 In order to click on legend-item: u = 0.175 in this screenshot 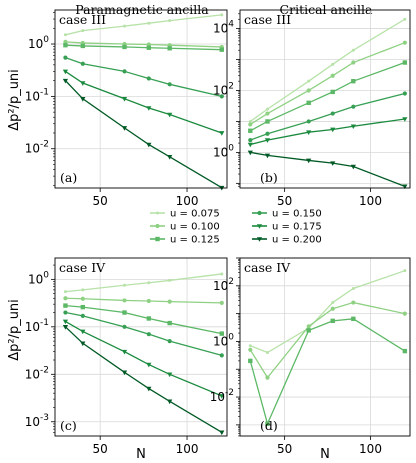, I will do `click(287, 227)`.